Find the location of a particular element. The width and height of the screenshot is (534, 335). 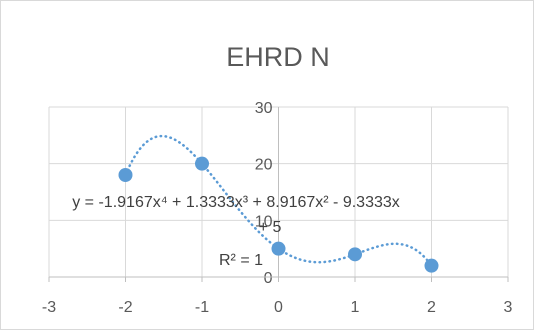

y-tick-label: 30 is located at coordinates (264, 108).